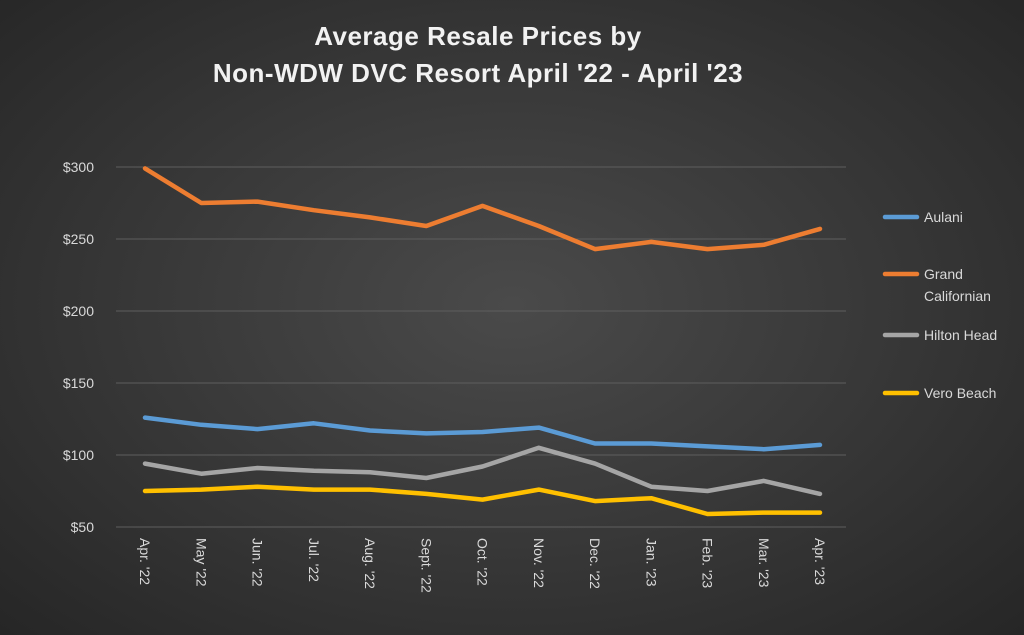 The image size is (1024, 635). I want to click on series-line-aulani, so click(482, 433).